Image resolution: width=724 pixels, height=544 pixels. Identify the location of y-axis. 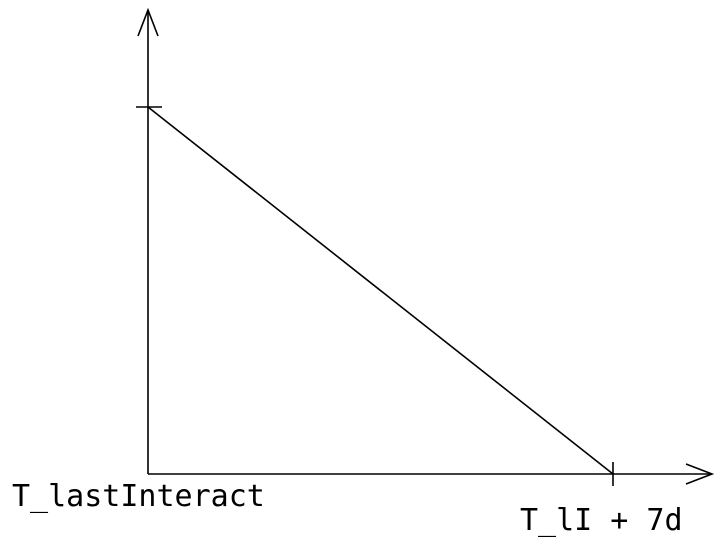
(149, 240).